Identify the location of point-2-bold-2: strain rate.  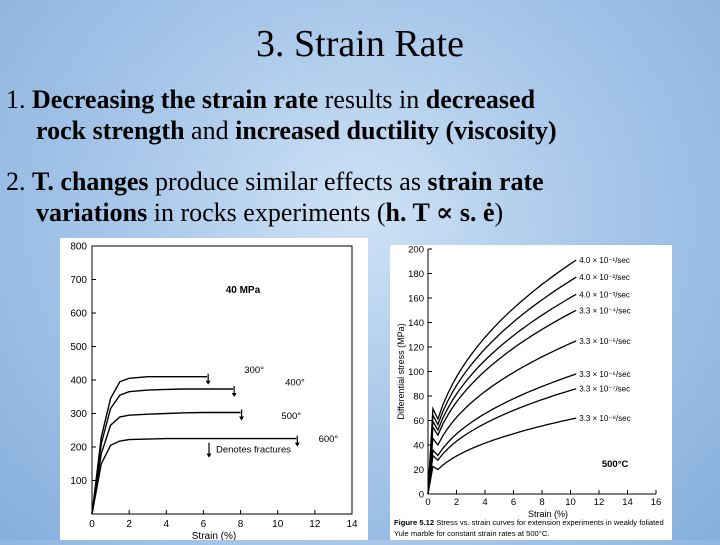
(485, 181).